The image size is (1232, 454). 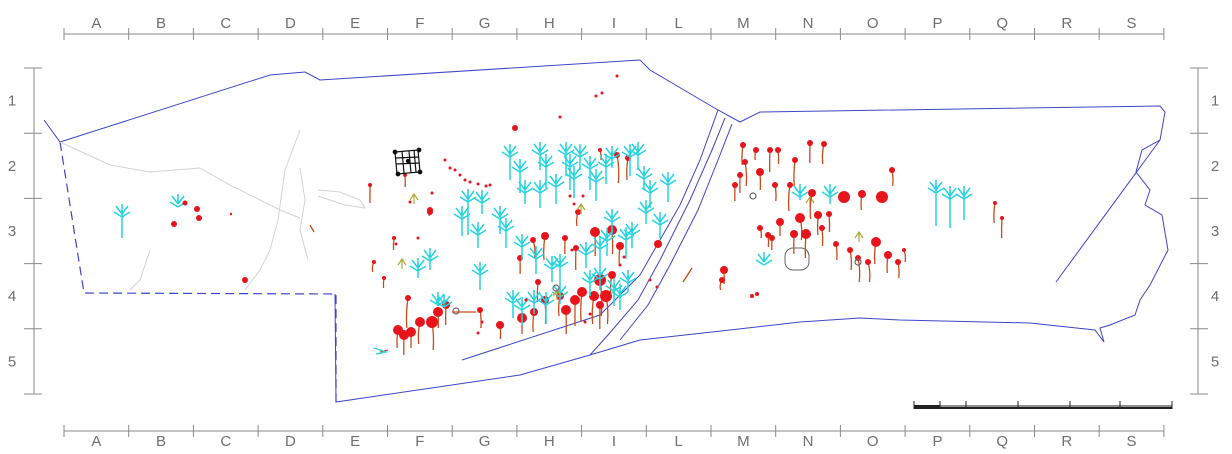 What do you see at coordinates (1215, 101) in the screenshot?
I see `row-label: 1` at bounding box center [1215, 101].